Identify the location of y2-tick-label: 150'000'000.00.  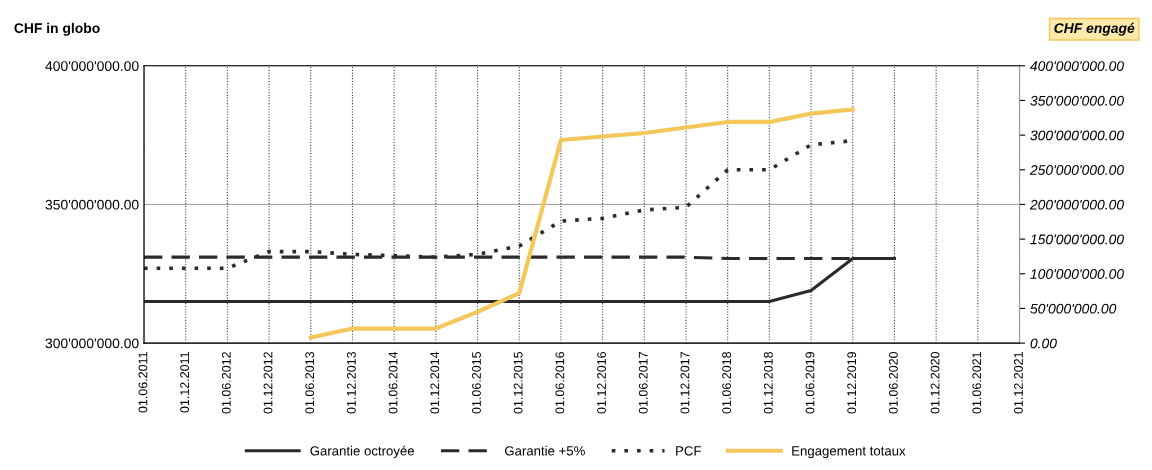
(1077, 239).